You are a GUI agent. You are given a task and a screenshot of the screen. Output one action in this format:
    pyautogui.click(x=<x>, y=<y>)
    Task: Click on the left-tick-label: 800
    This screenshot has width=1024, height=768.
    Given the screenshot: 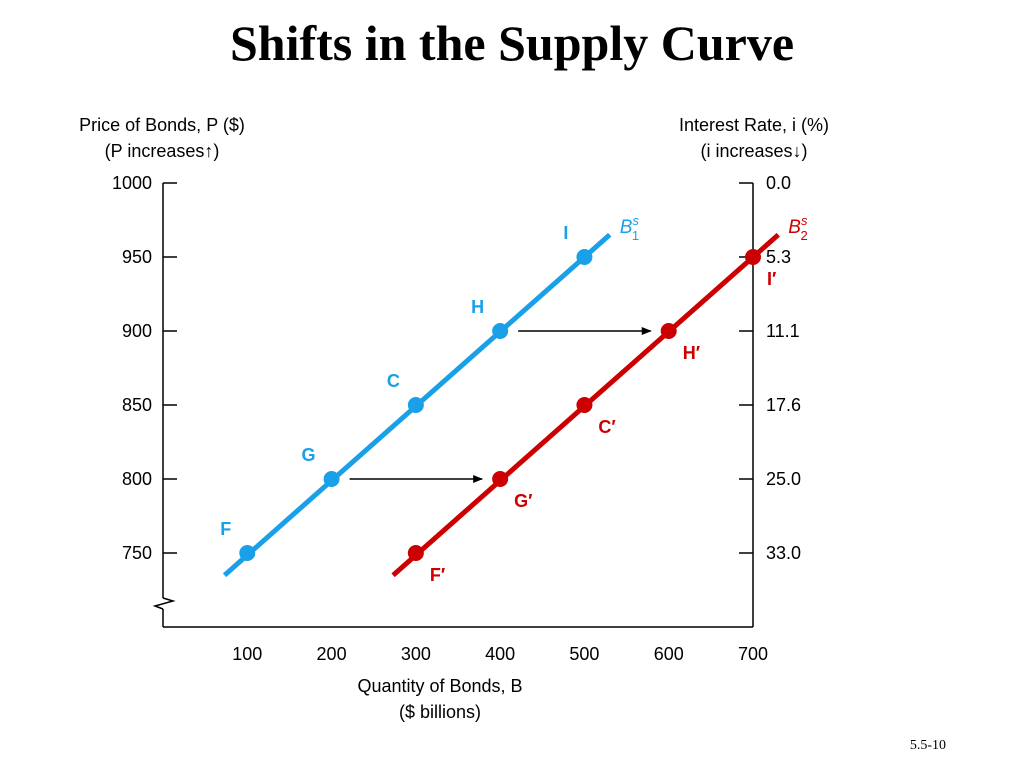 What is the action you would take?
    pyautogui.click(x=137, y=479)
    